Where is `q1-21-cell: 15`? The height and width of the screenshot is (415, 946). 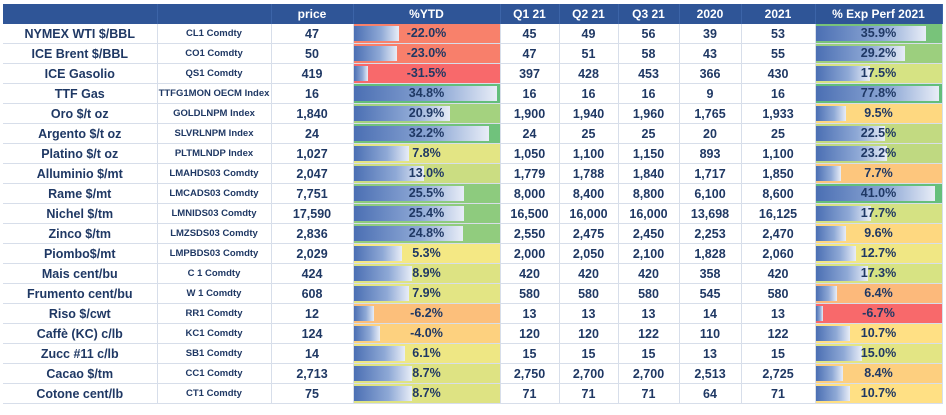
q1-21-cell: 15 is located at coordinates (530, 353).